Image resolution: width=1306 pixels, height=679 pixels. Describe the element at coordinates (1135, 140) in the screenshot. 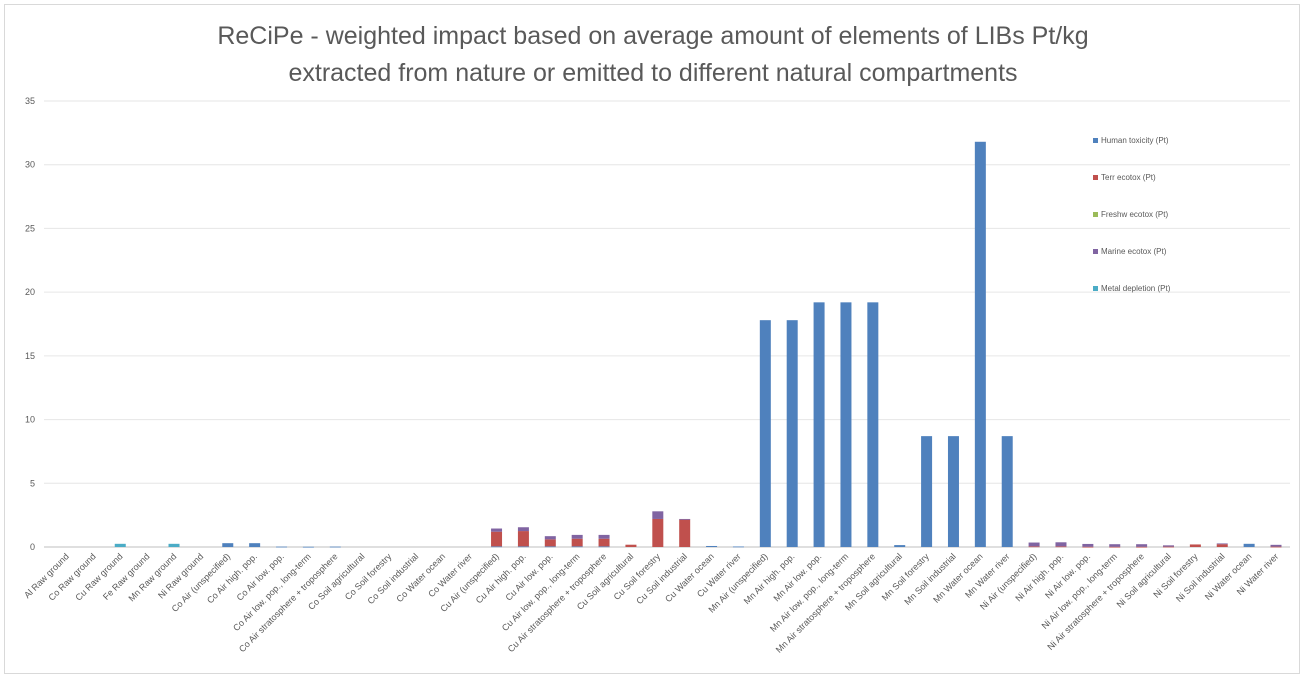

I see `legend-label: Human toxicity (Pt)` at that location.